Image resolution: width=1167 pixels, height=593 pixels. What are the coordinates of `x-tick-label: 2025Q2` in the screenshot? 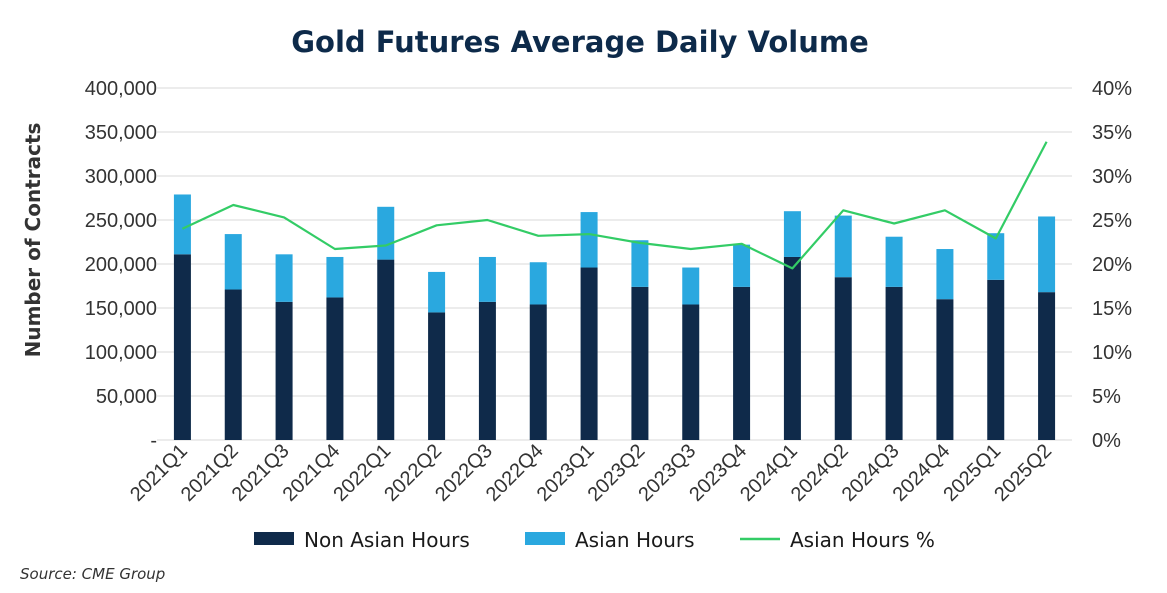 It's located at (1023, 473).